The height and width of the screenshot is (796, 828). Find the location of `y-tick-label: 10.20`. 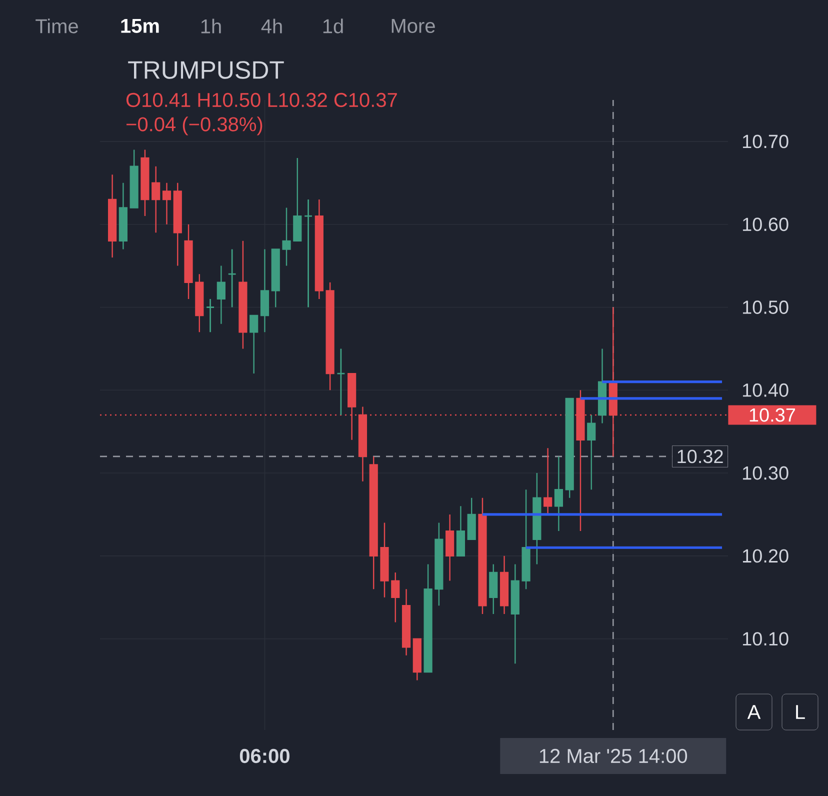

y-tick-label: 10.20 is located at coordinates (765, 556).